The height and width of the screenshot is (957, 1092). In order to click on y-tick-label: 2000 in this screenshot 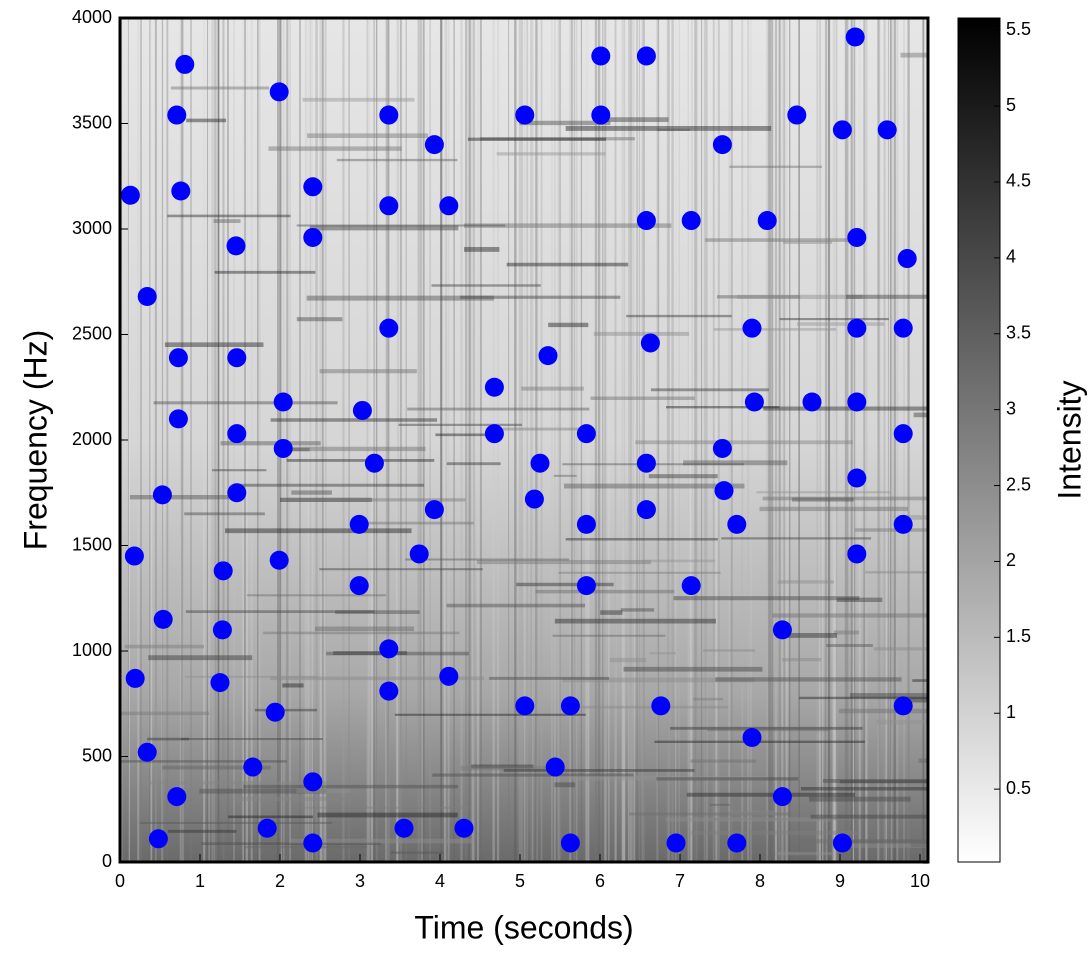, I will do `click(92, 439)`.